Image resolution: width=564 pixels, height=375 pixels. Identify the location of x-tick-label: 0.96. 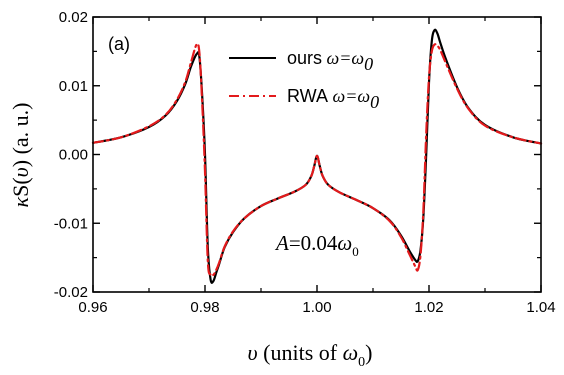
(92, 307).